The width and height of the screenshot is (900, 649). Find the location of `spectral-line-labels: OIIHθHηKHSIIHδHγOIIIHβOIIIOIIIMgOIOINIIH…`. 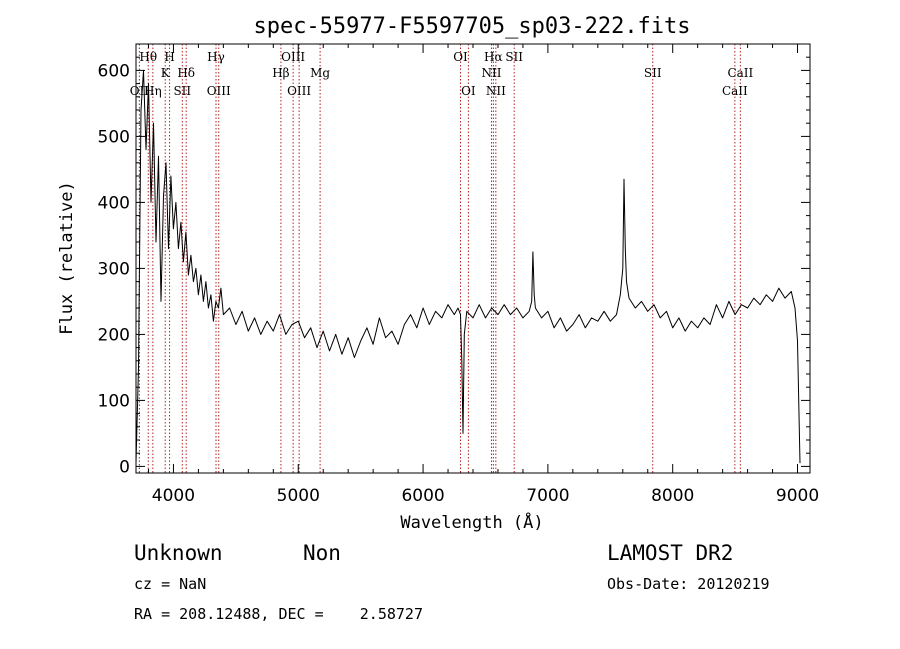

spectral-line-labels: OIIHθHηKHSIIHδHγOIIIHβOIIIOIIIMgOIOINIIH… is located at coordinates (442, 74).